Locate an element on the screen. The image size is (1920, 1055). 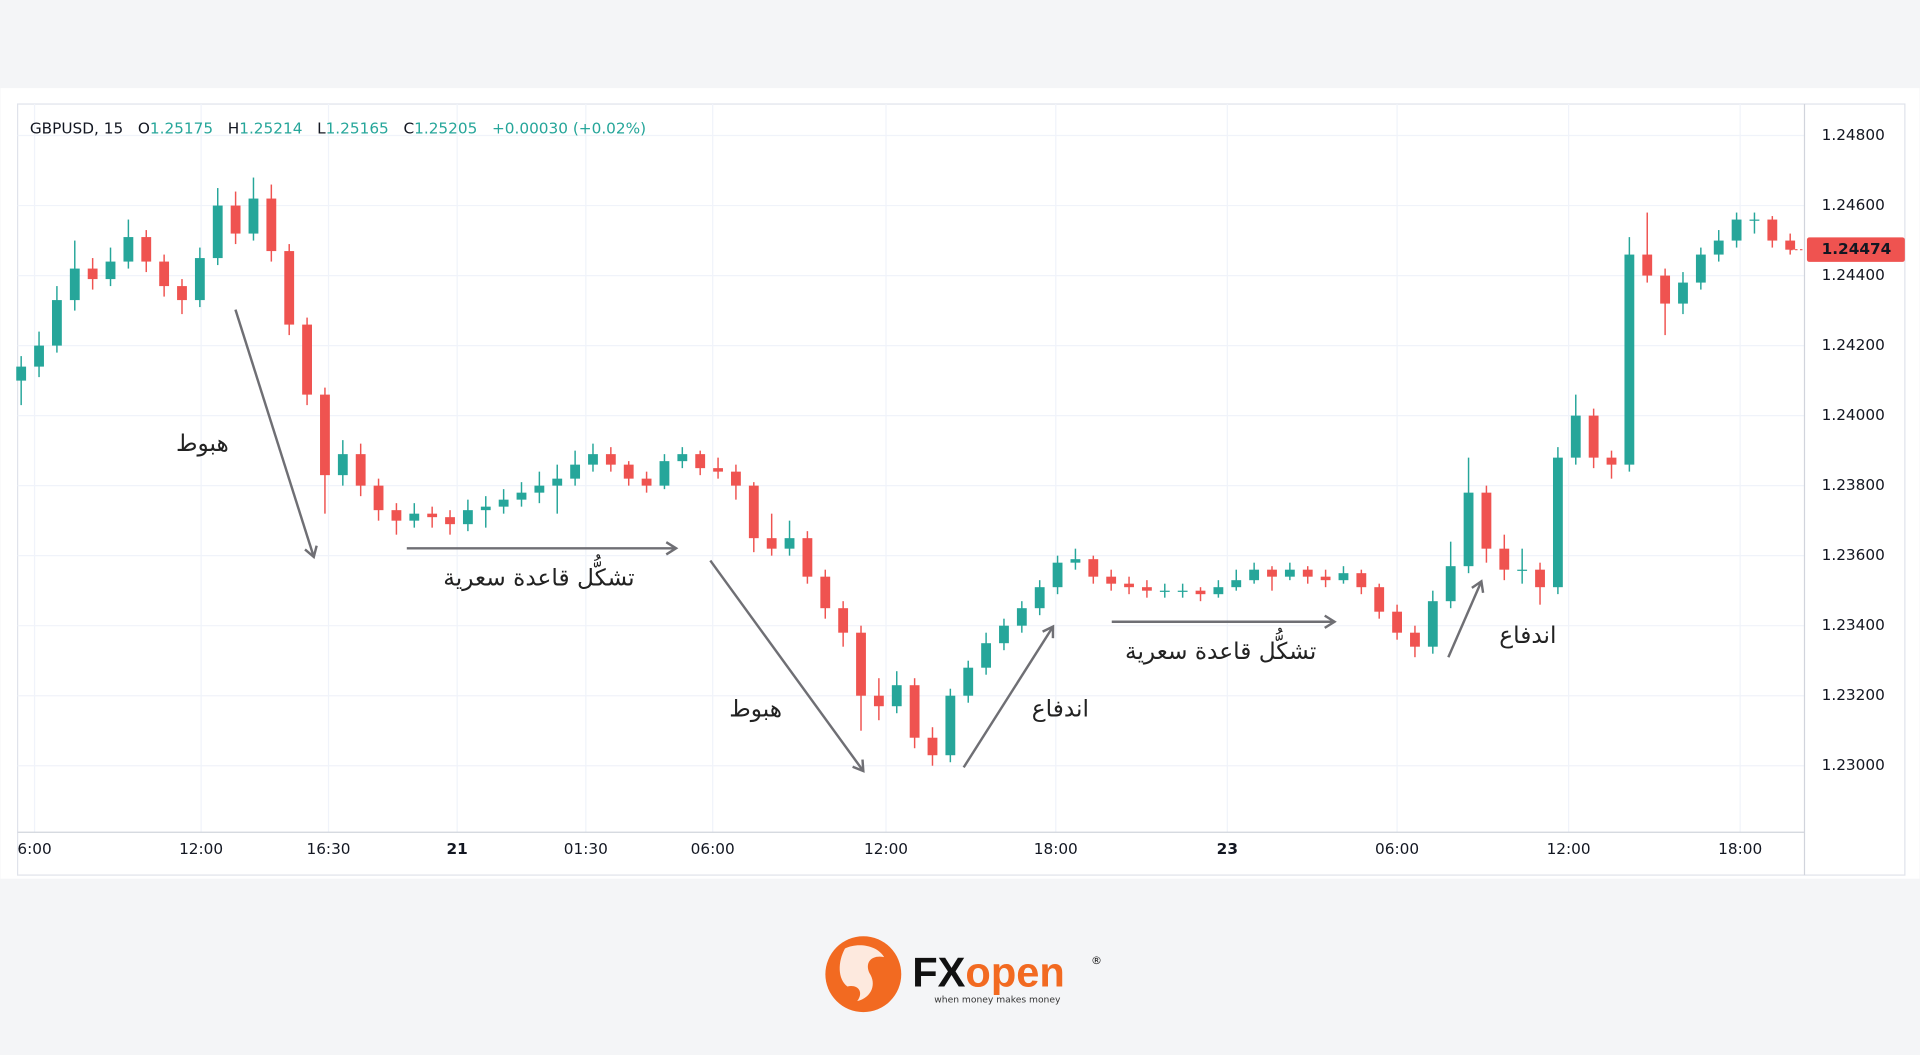
y-tick-label: 1.23400 is located at coordinates (1853, 625).